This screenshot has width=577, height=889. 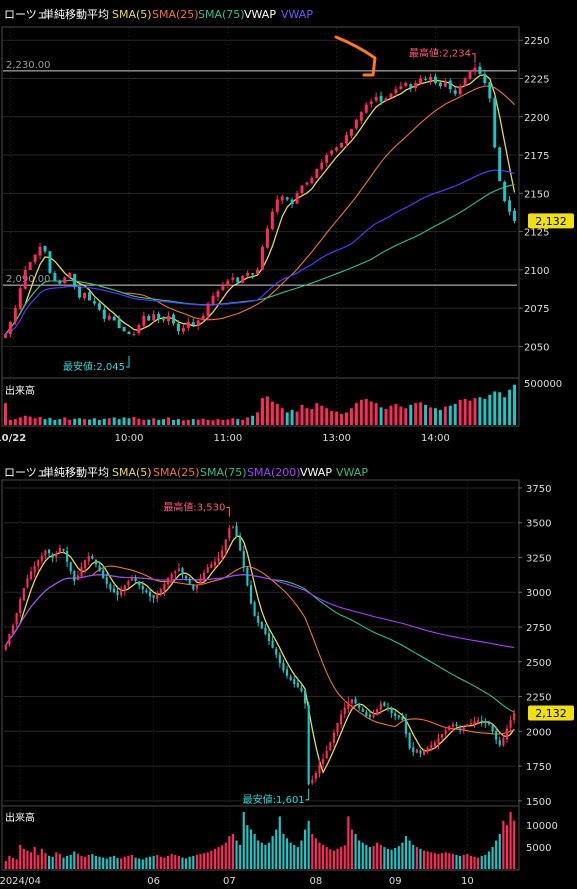 I want to click on intraday-reference-label: 2,230.00, so click(x=28, y=65).